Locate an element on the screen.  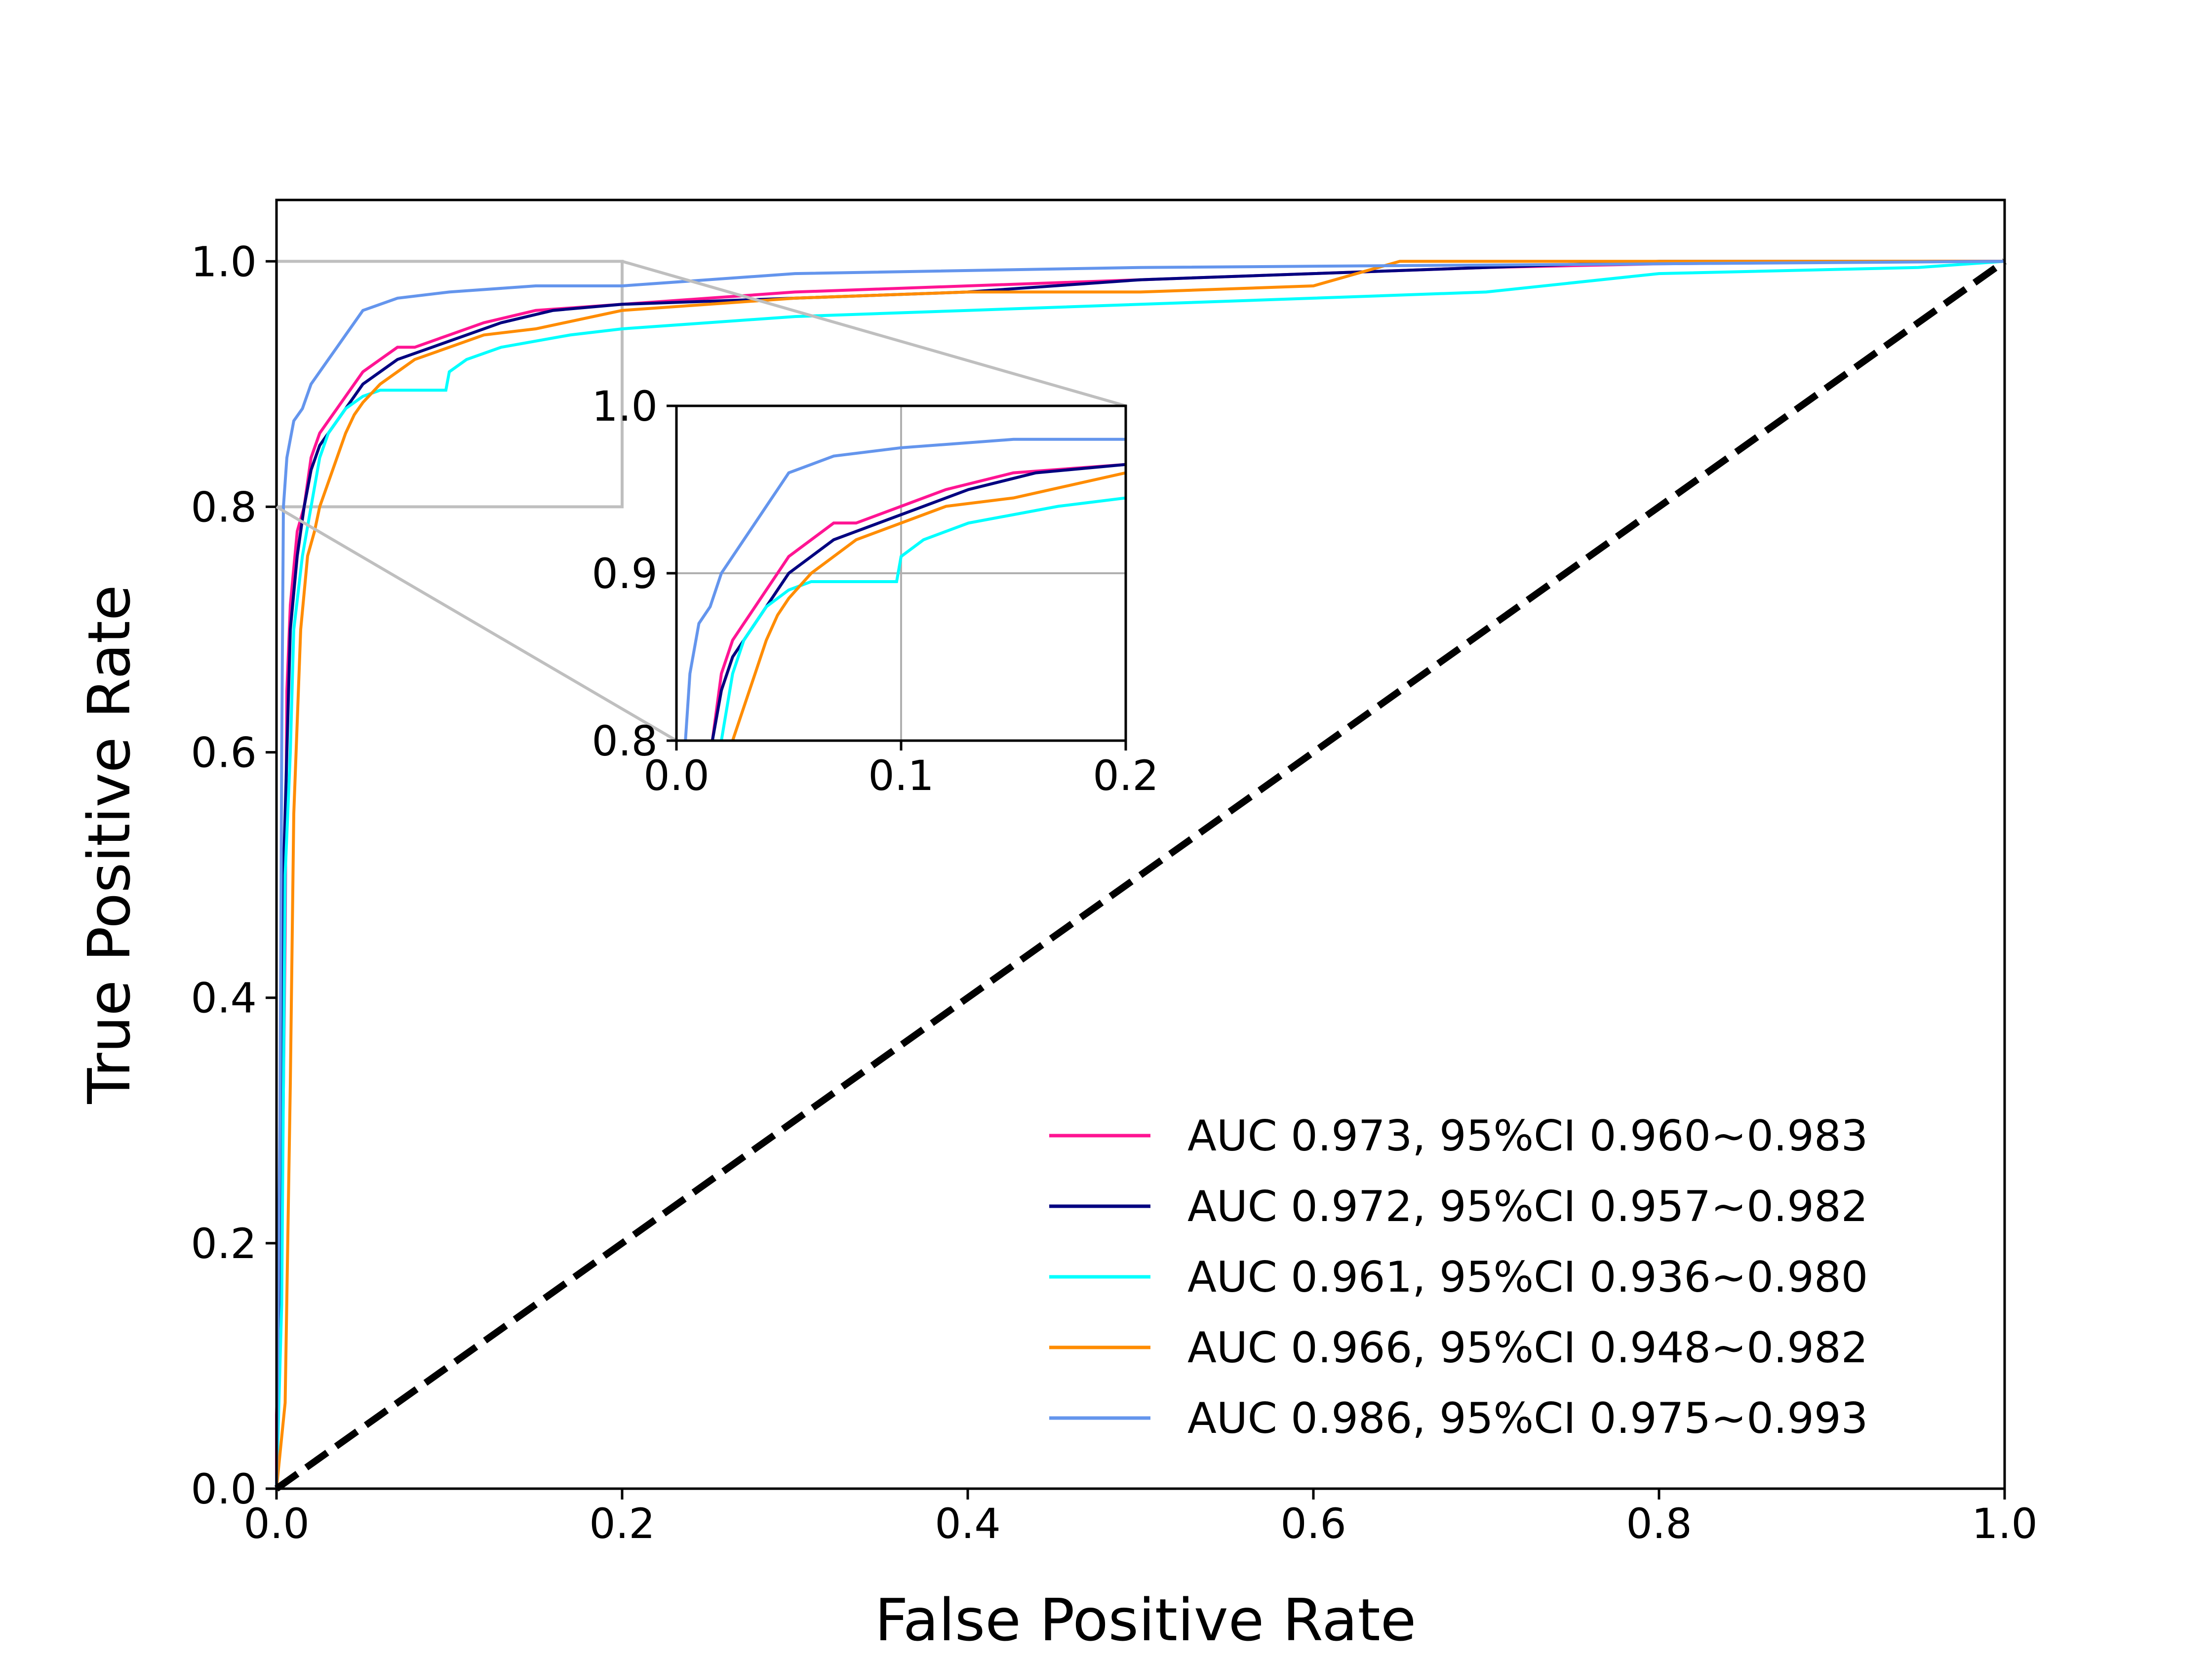
y-tick-label: 0.2 is located at coordinates (224, 1244).